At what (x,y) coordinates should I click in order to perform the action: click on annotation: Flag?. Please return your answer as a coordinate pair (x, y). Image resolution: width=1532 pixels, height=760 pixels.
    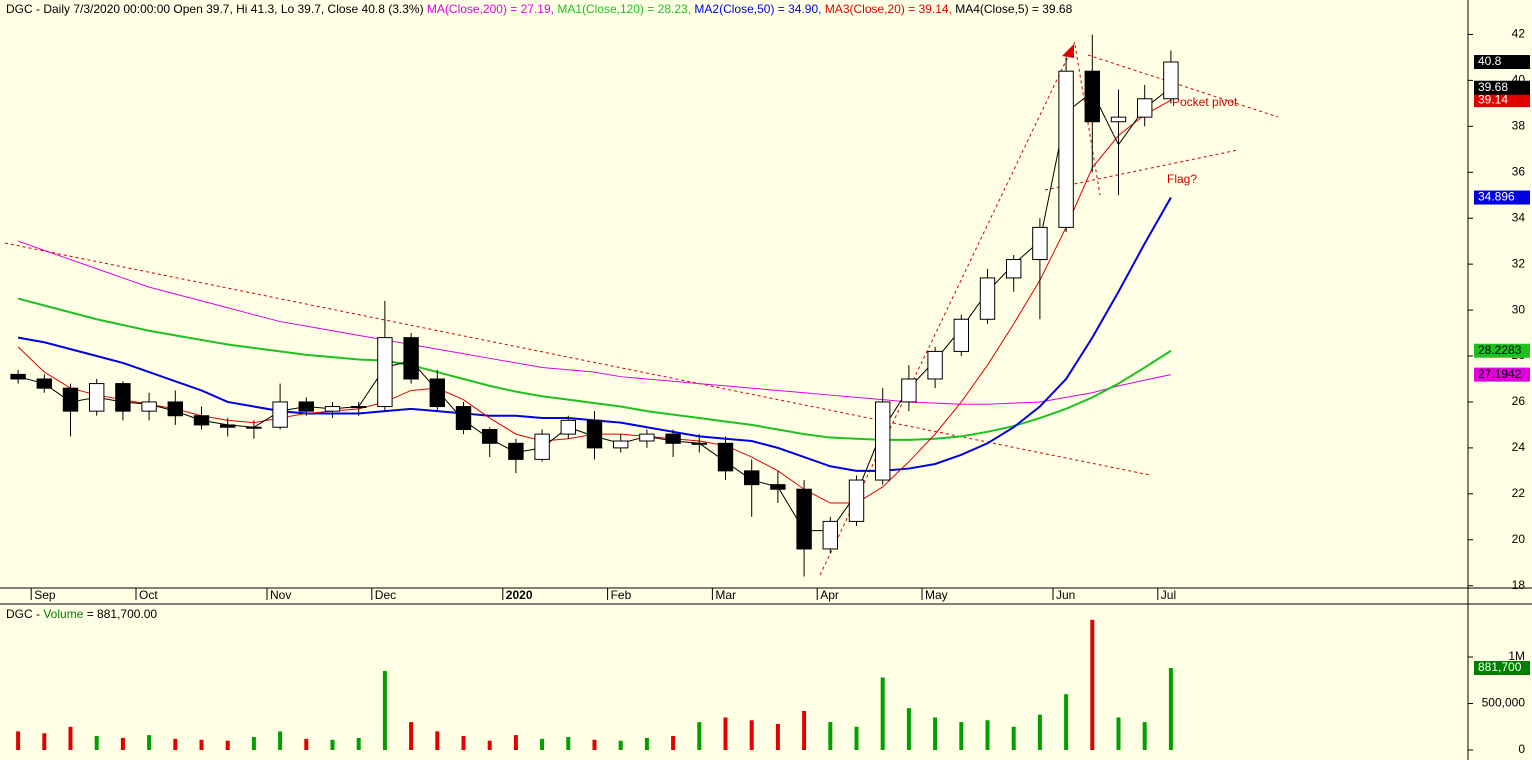
    Looking at the image, I should click on (1182, 179).